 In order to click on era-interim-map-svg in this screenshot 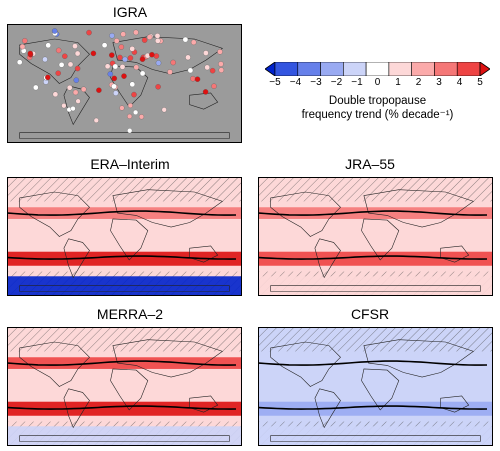, I will do `click(124, 236)`.